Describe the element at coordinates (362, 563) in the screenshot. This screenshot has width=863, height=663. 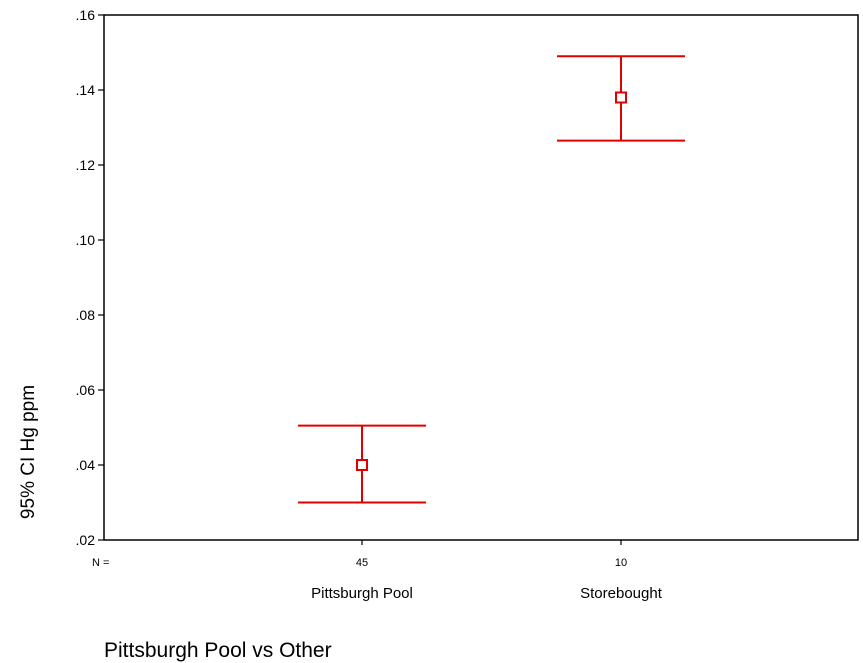
I see `n-count-label: 45` at that location.